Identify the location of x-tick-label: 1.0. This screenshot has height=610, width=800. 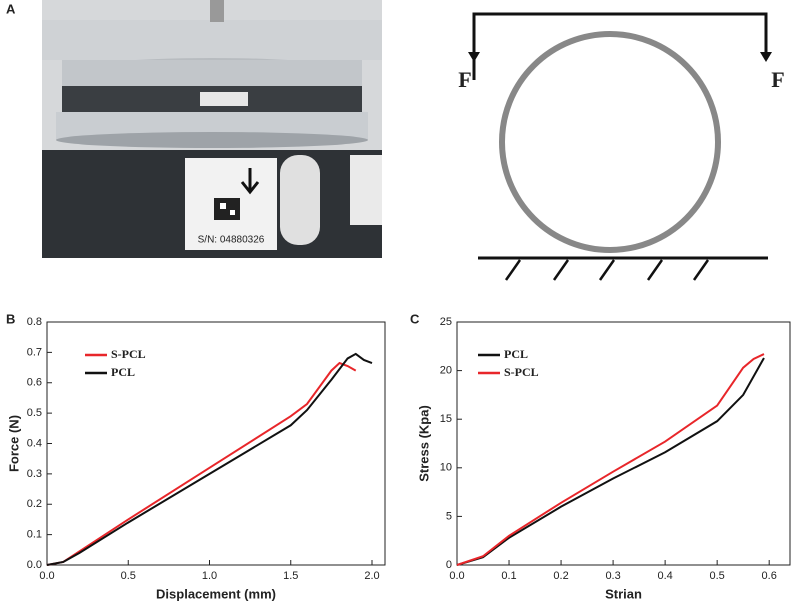
(209, 576).